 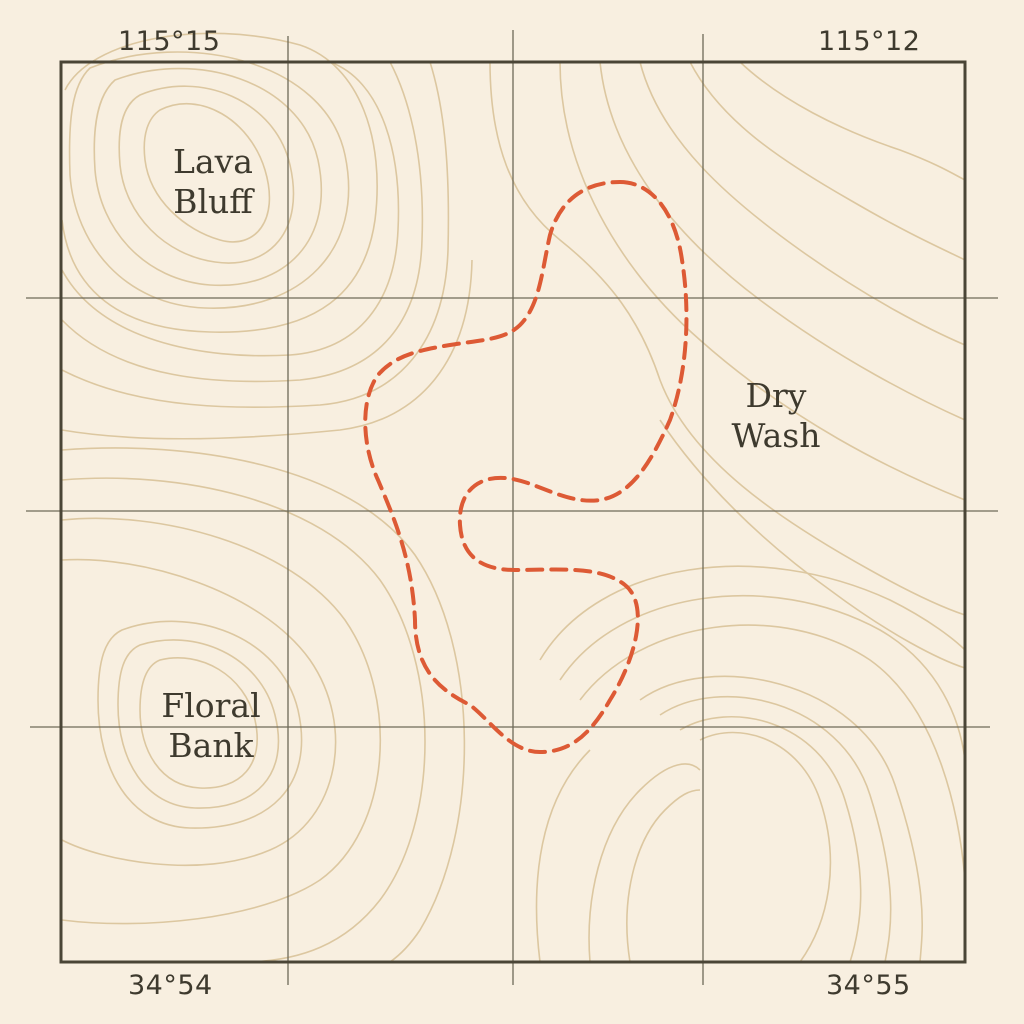 I want to click on coordinate-label-bottom-left: 34°54, so click(x=170, y=985).